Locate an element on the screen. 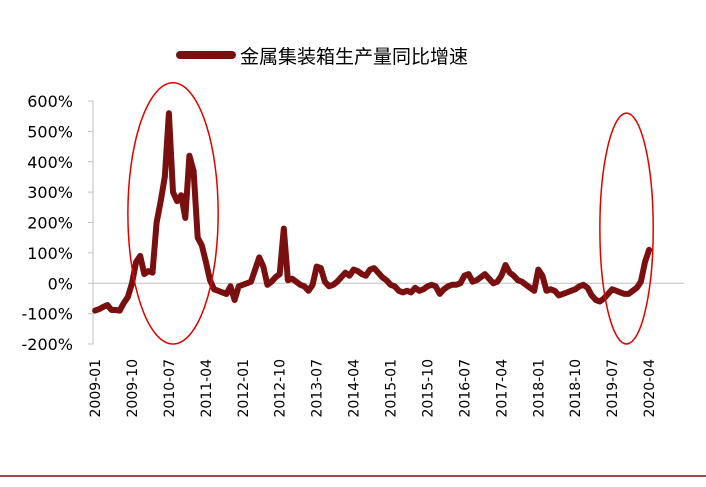  y-tick-labels: -200% -100% 0% 100% 200% 300% 400% 500% 600% is located at coordinates (57, 223).